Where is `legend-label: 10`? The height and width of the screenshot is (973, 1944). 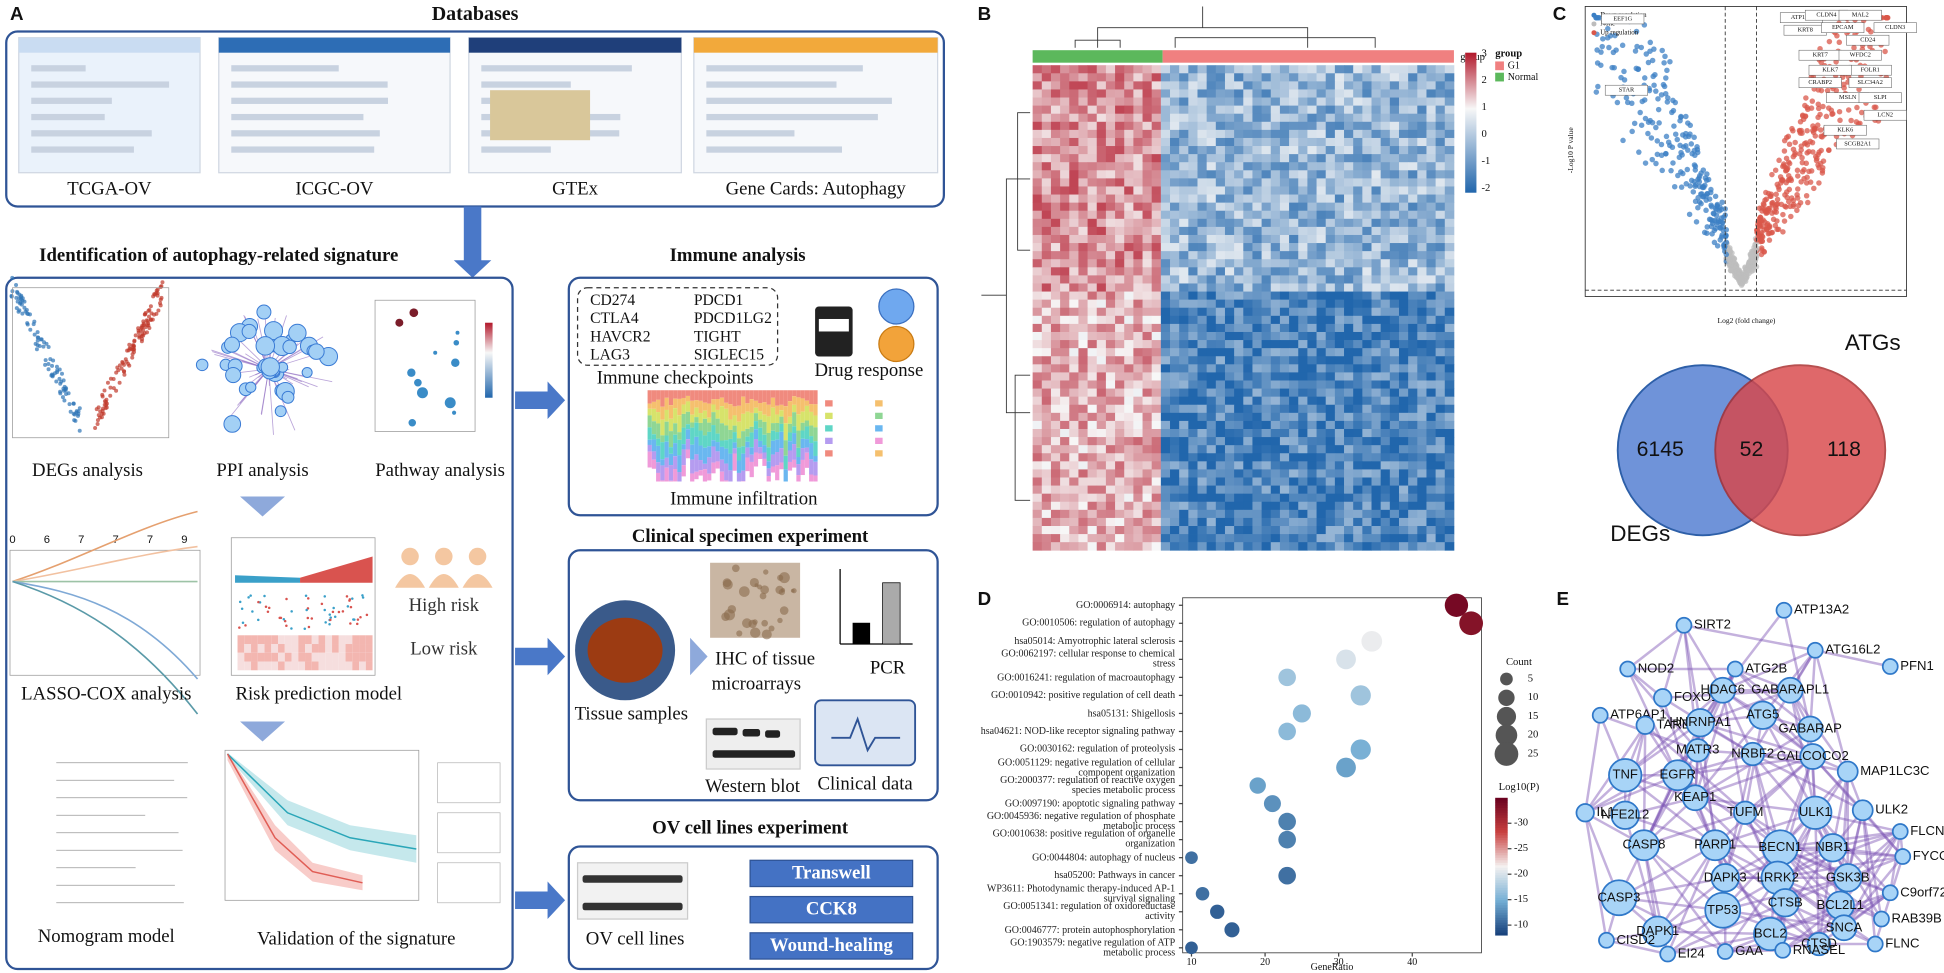
legend-label: 10 is located at coordinates (1533, 697).